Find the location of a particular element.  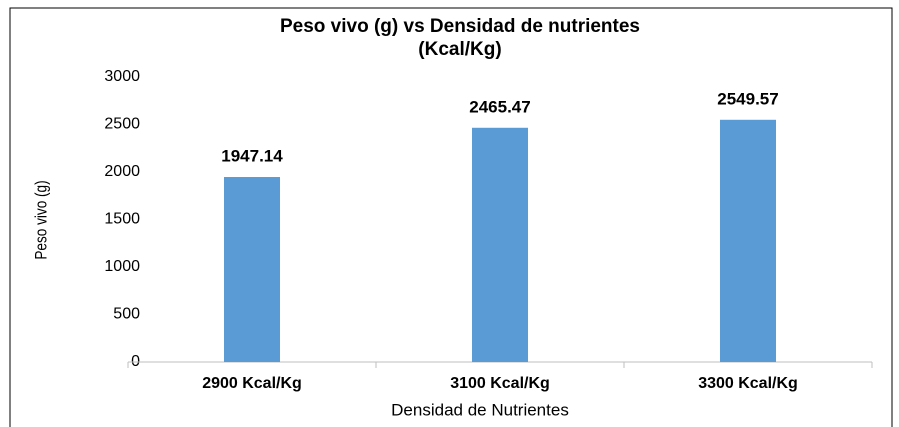

chart-title: (Kcal/Kg) is located at coordinates (459, 49).